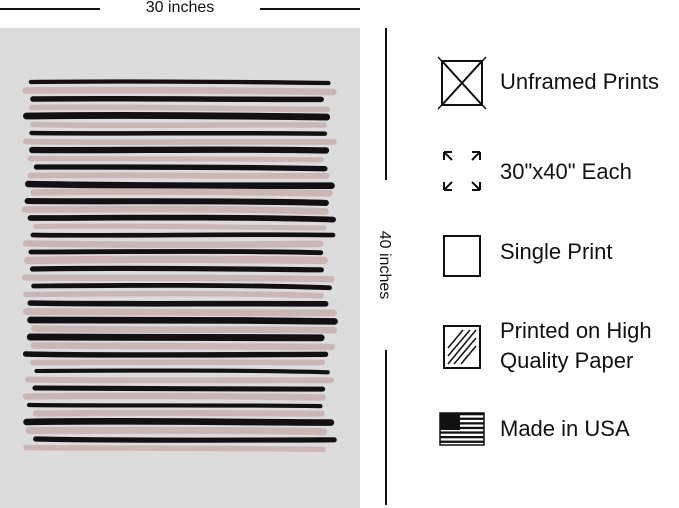  I want to click on width-label: 30 inches, so click(180, 8).